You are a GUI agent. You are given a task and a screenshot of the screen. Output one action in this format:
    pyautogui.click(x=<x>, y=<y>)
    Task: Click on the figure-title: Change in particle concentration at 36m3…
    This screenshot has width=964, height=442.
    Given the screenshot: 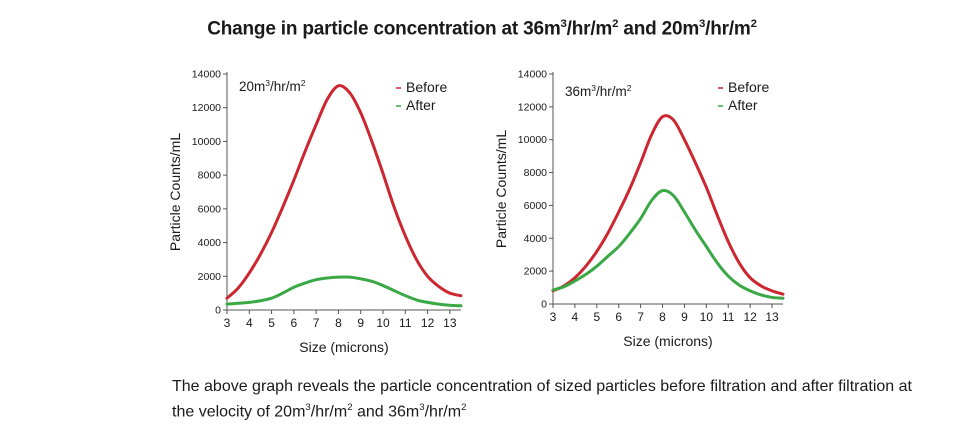 What is the action you would take?
    pyautogui.click(x=482, y=29)
    